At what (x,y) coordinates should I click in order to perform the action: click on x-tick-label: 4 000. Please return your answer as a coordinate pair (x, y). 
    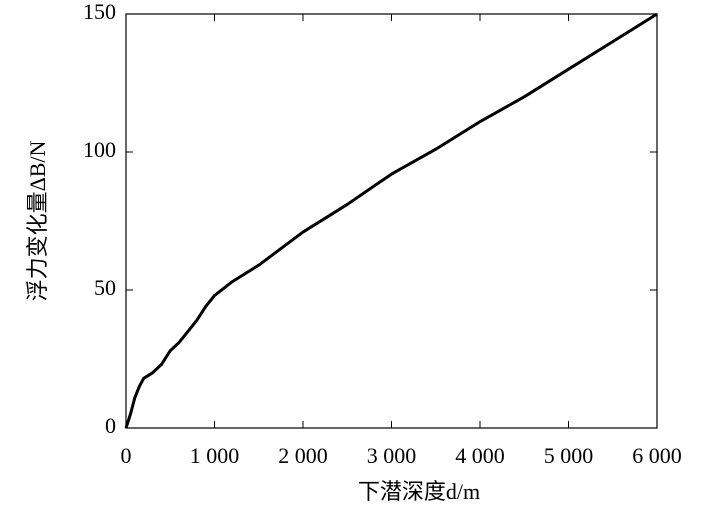
    Looking at the image, I should click on (480, 455).